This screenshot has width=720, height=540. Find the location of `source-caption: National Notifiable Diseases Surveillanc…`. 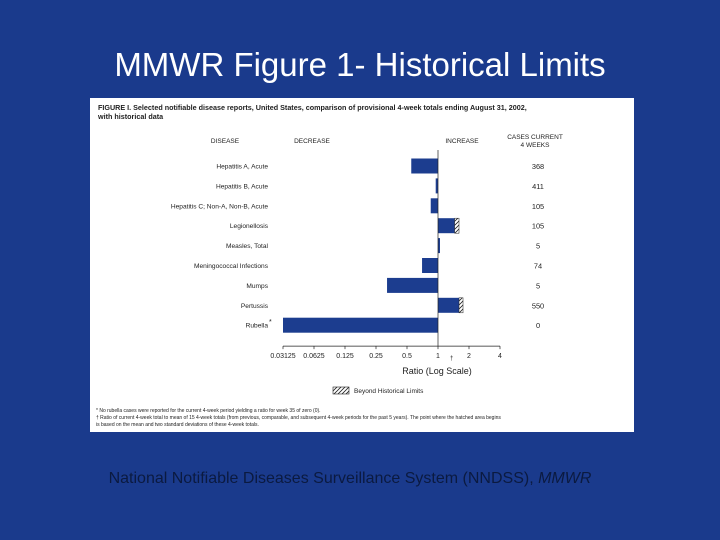

source-caption: National Notifiable Diseases Surveillanc… is located at coordinates (350, 479).